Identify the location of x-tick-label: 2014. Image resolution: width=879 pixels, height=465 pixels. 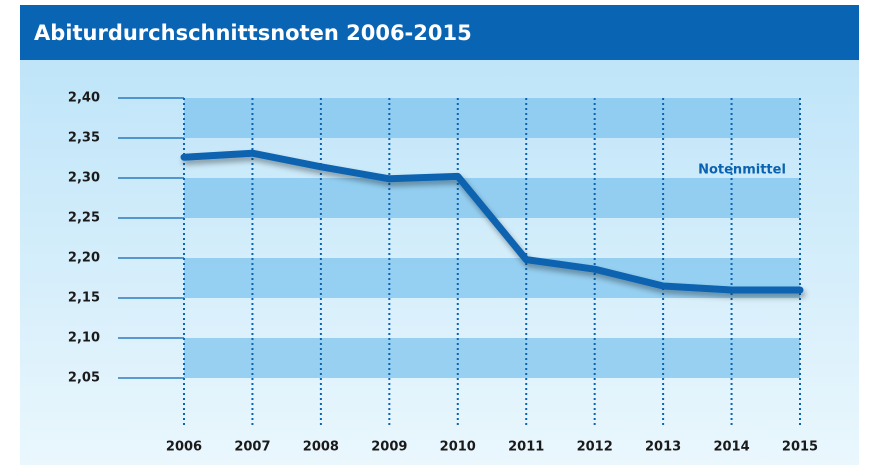
(731, 447).